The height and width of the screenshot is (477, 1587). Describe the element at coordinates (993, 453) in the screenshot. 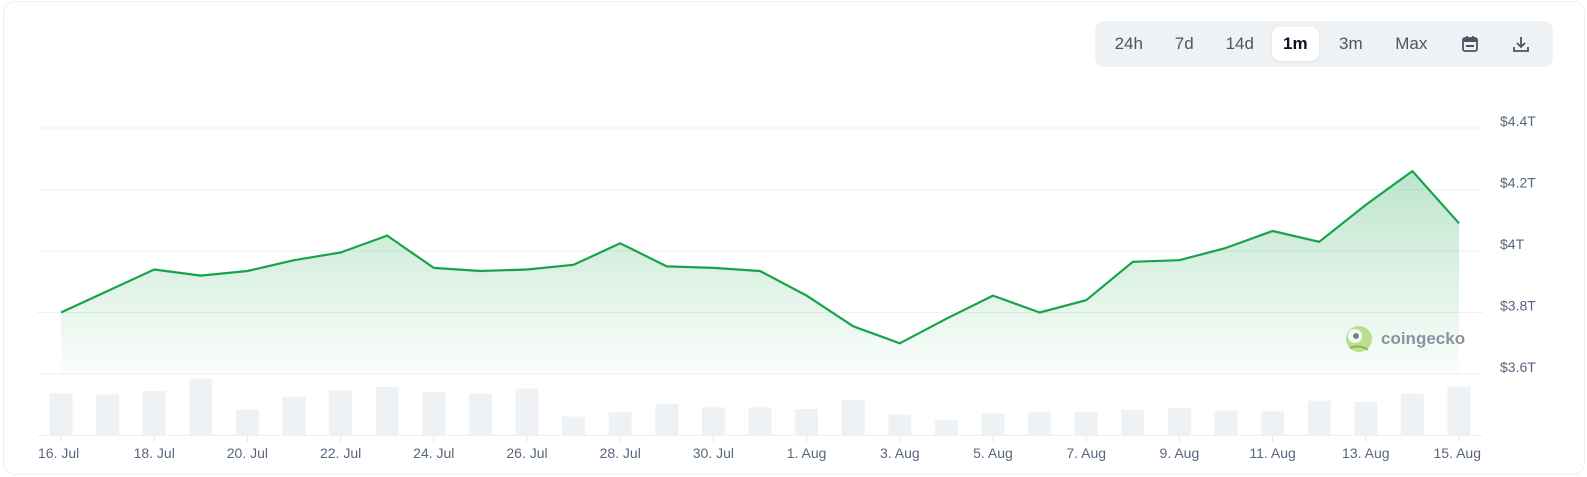

I see `x-tick-label: 5. Aug` at that location.